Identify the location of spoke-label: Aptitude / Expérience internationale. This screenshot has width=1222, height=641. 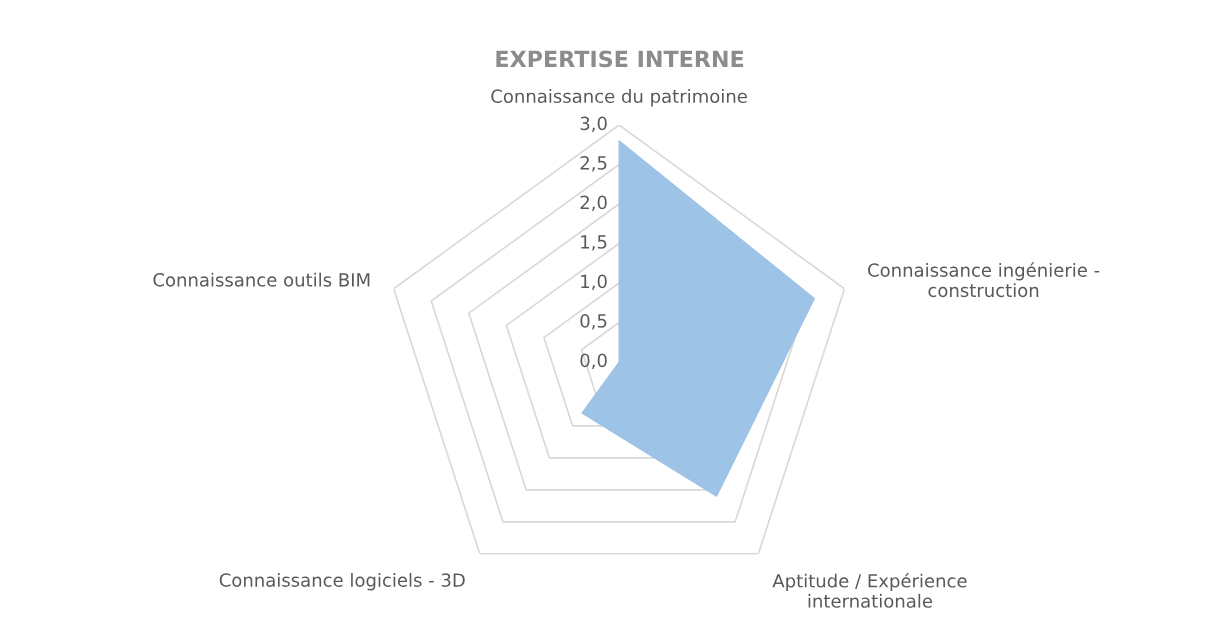
(869, 590).